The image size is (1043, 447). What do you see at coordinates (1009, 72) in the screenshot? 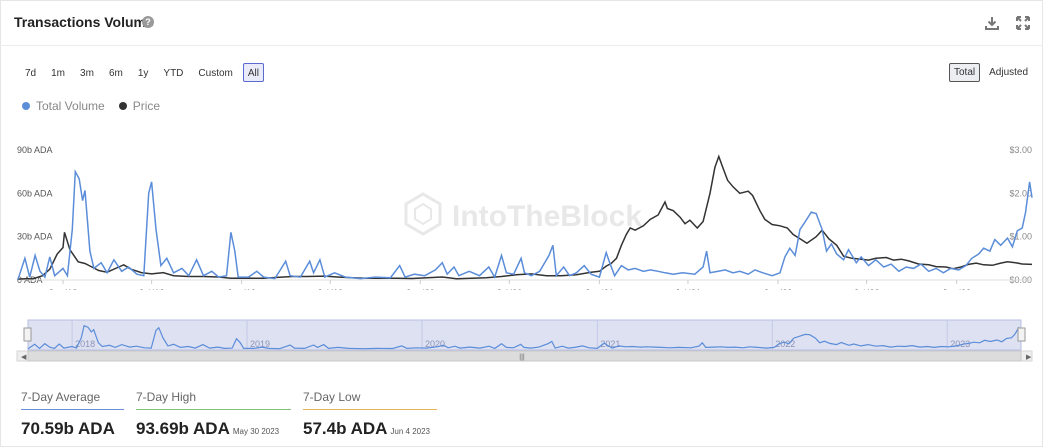
I see `mode-button-adjusted: Adjusted` at bounding box center [1009, 72].